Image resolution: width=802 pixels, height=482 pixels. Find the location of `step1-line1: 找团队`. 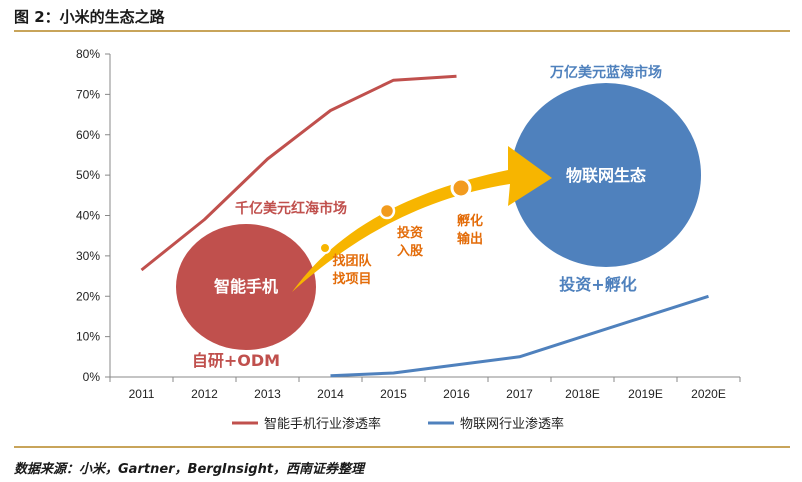

step1-line1: 找团队 is located at coordinates (352, 261).